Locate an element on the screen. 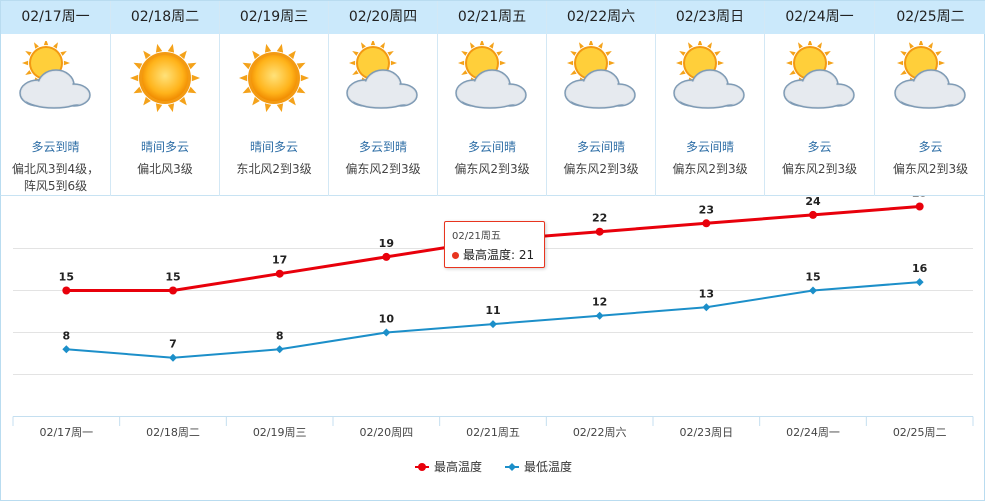 This screenshot has height=501, width=985. x-tick-label: 02/20周四 is located at coordinates (386, 432).